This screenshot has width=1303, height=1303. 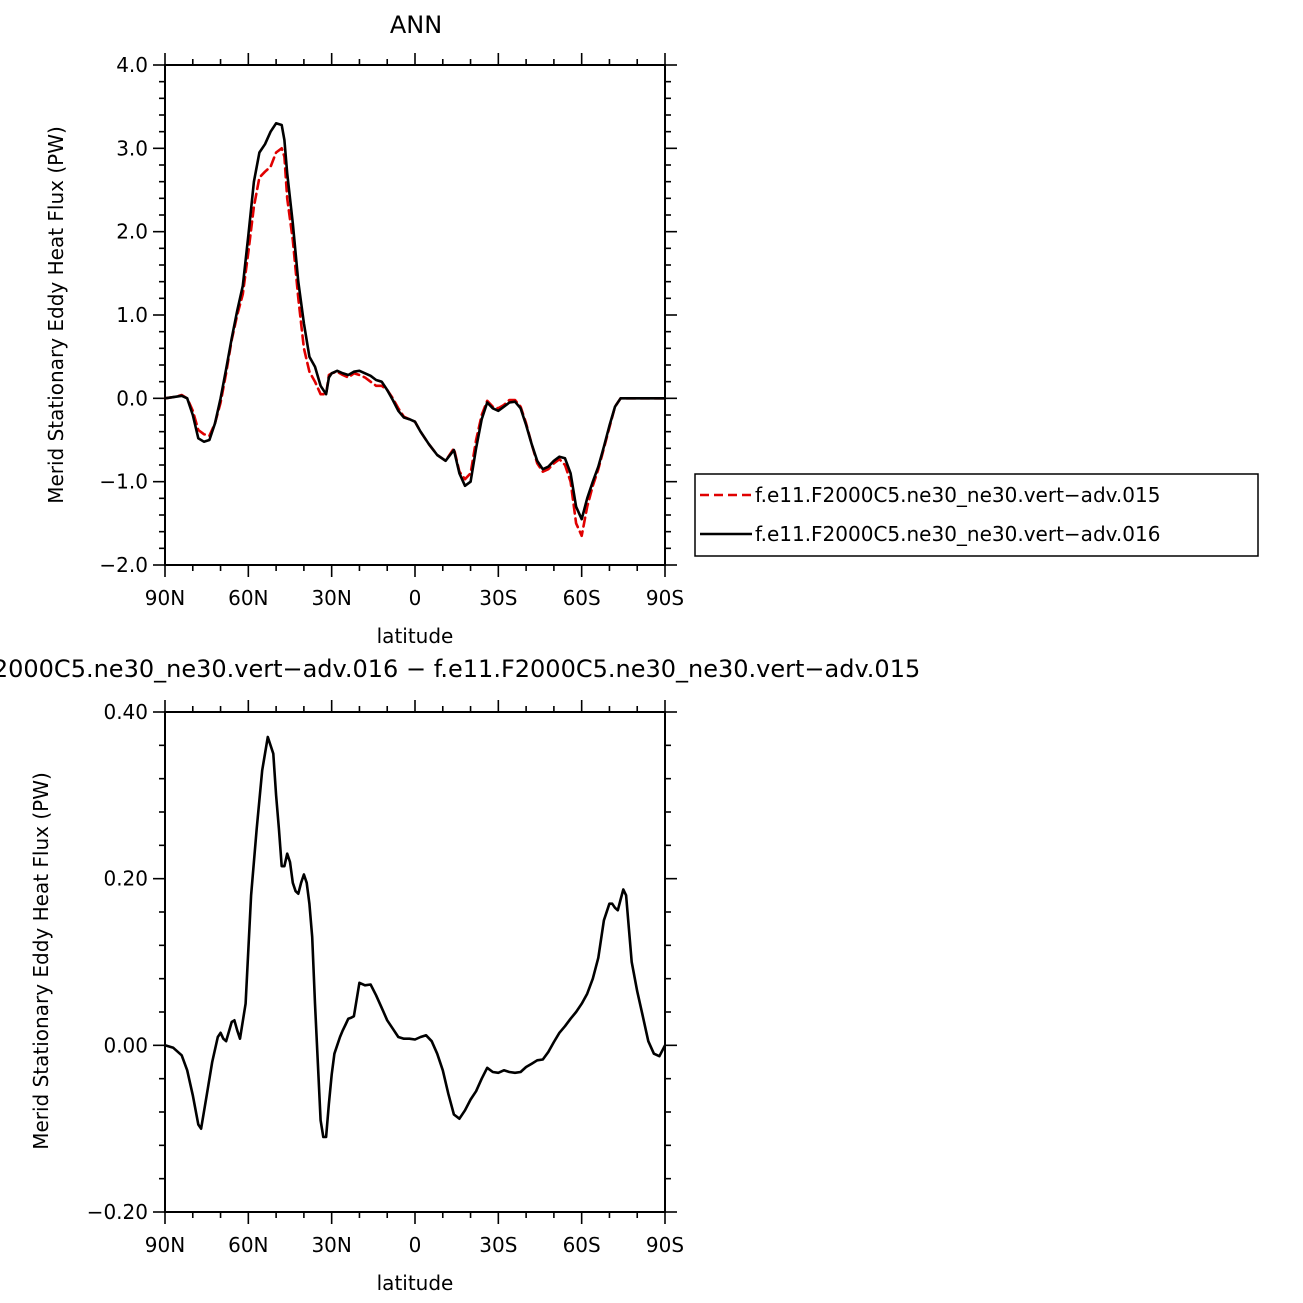 I want to click on bottom-plot-series-lines, so click(x=415, y=937).